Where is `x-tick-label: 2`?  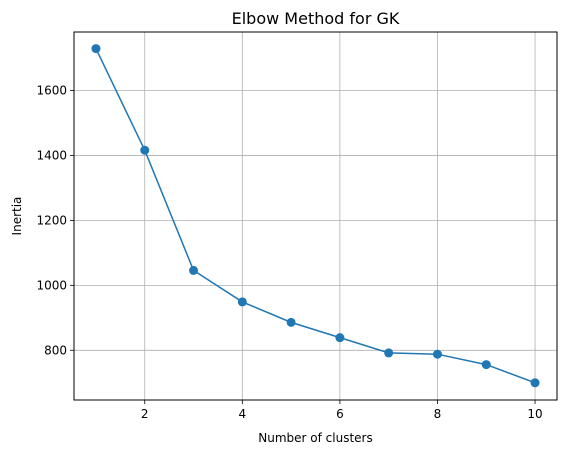
x-tick-label: 2 is located at coordinates (145, 414).